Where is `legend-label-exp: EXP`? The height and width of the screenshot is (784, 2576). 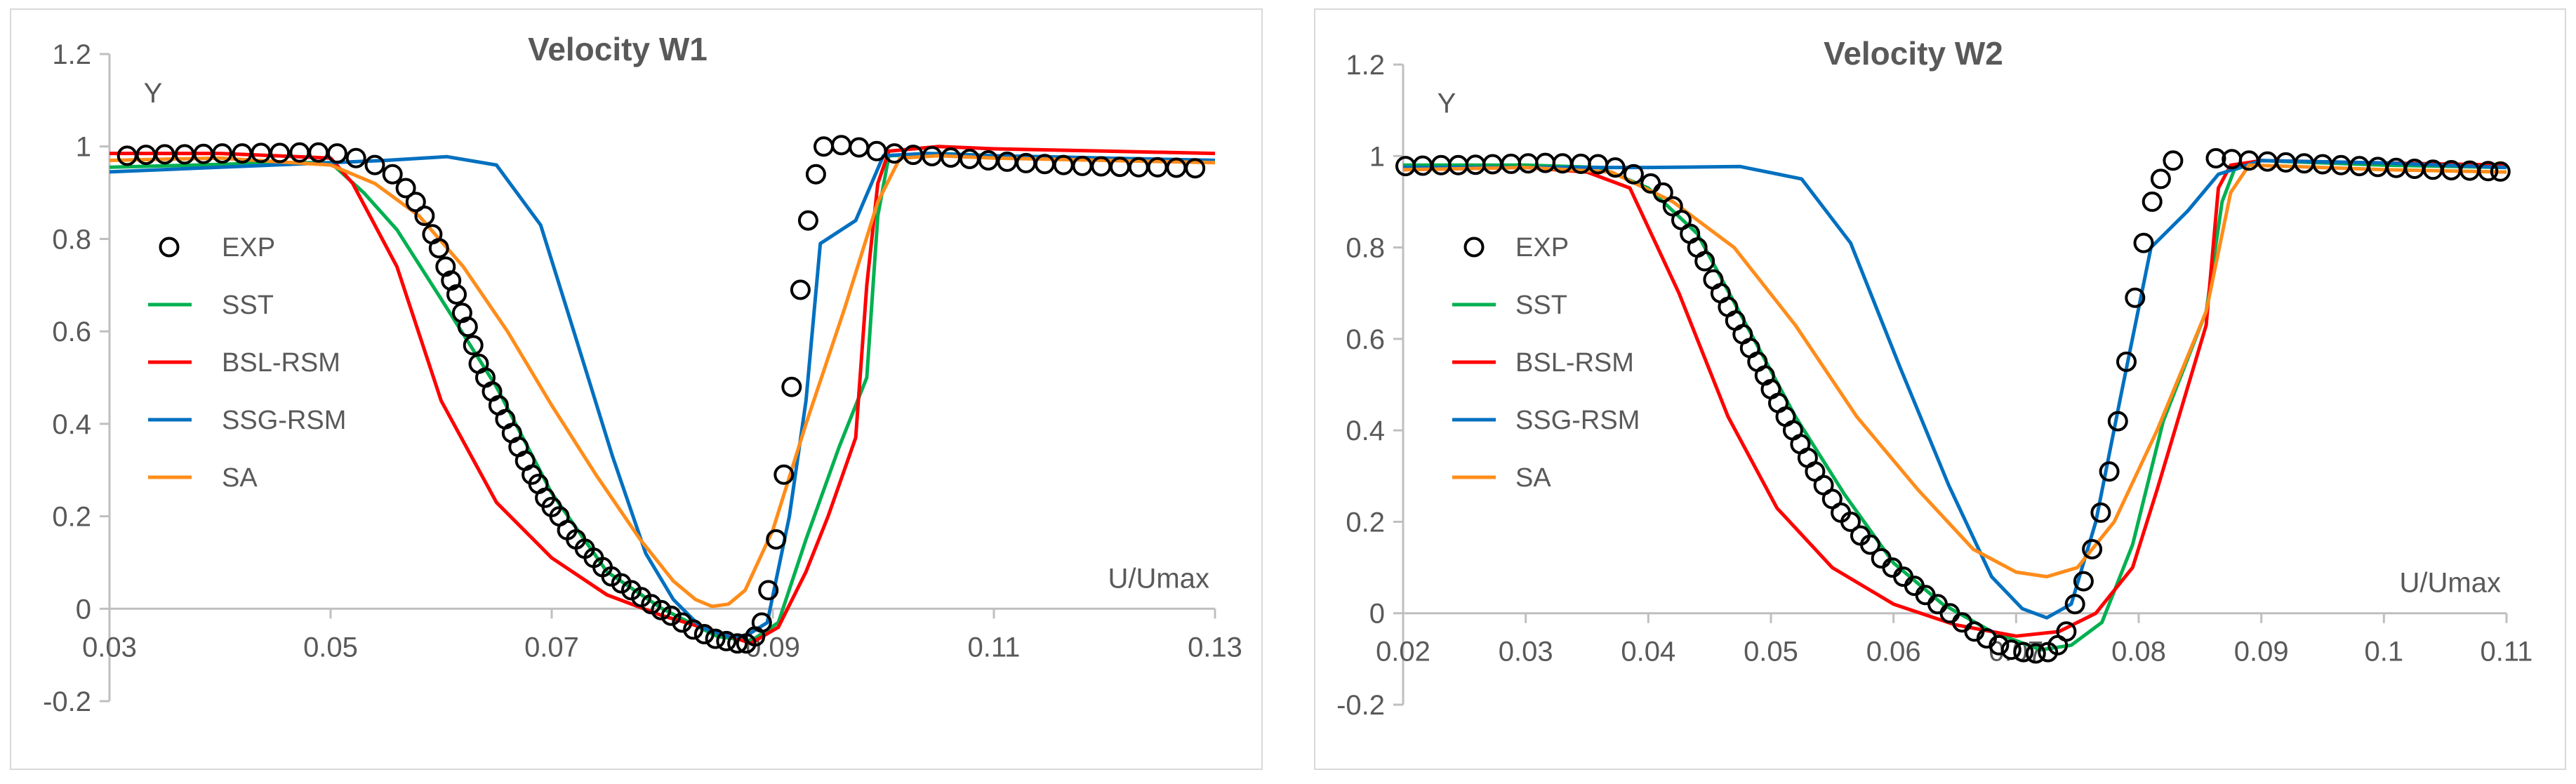
legend-label-exp: EXP is located at coordinates (1542, 248).